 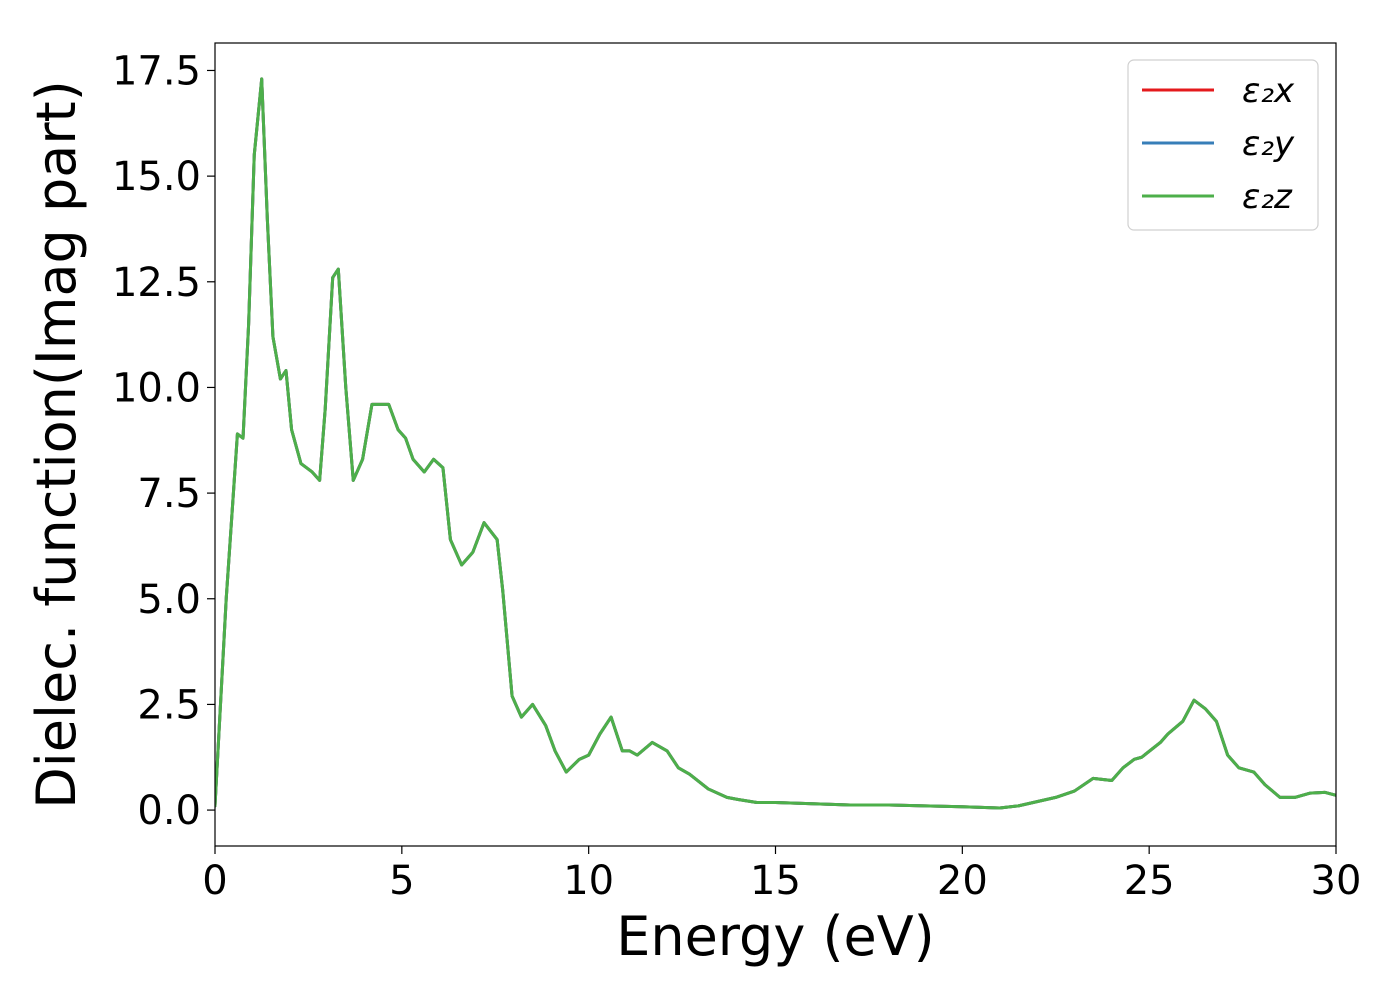 What do you see at coordinates (156, 177) in the screenshot?
I see `y-tick-label: 15.0` at bounding box center [156, 177].